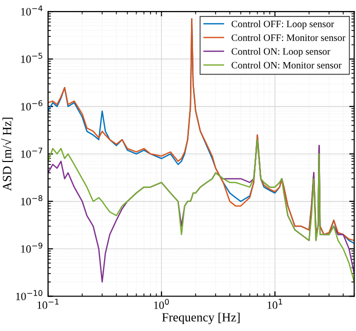 This screenshot has width=356, height=331. I want to click on y-tick-label: 10$^{−9}$, so click(31, 247).